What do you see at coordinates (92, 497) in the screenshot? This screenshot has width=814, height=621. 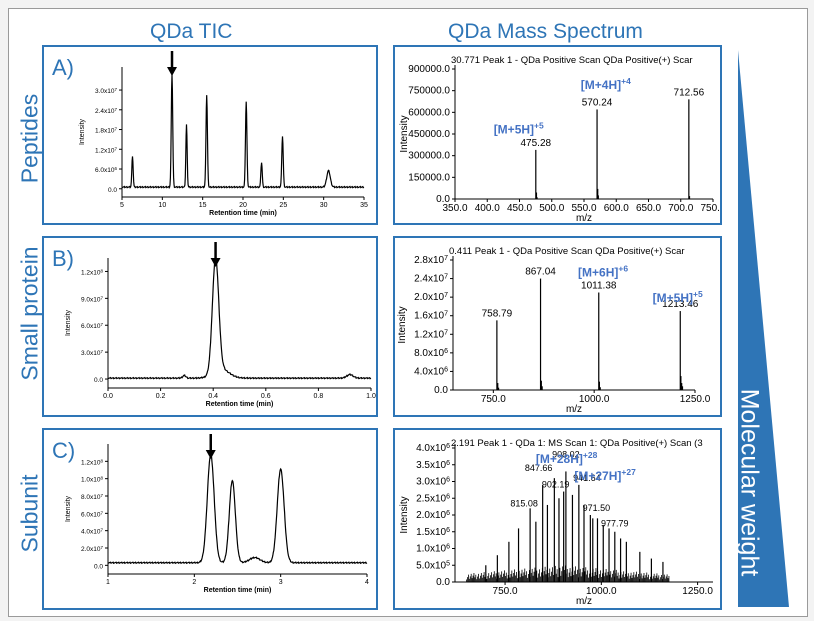 I see `y-tick-label: 8.0x10⁷` at bounding box center [92, 497].